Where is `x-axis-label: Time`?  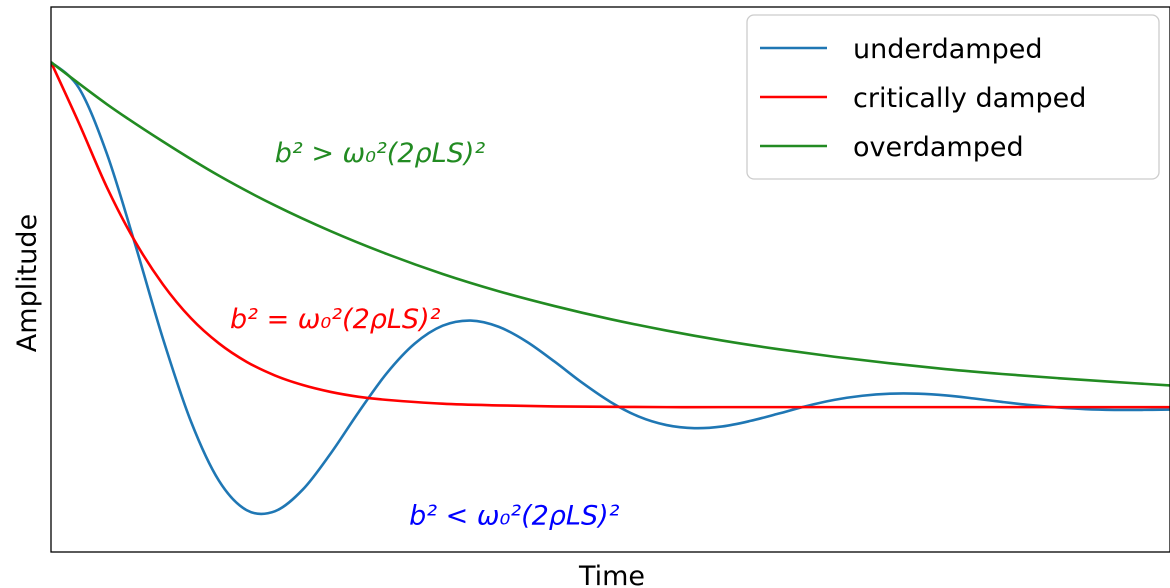 x-axis-label: Time is located at coordinates (611, 574).